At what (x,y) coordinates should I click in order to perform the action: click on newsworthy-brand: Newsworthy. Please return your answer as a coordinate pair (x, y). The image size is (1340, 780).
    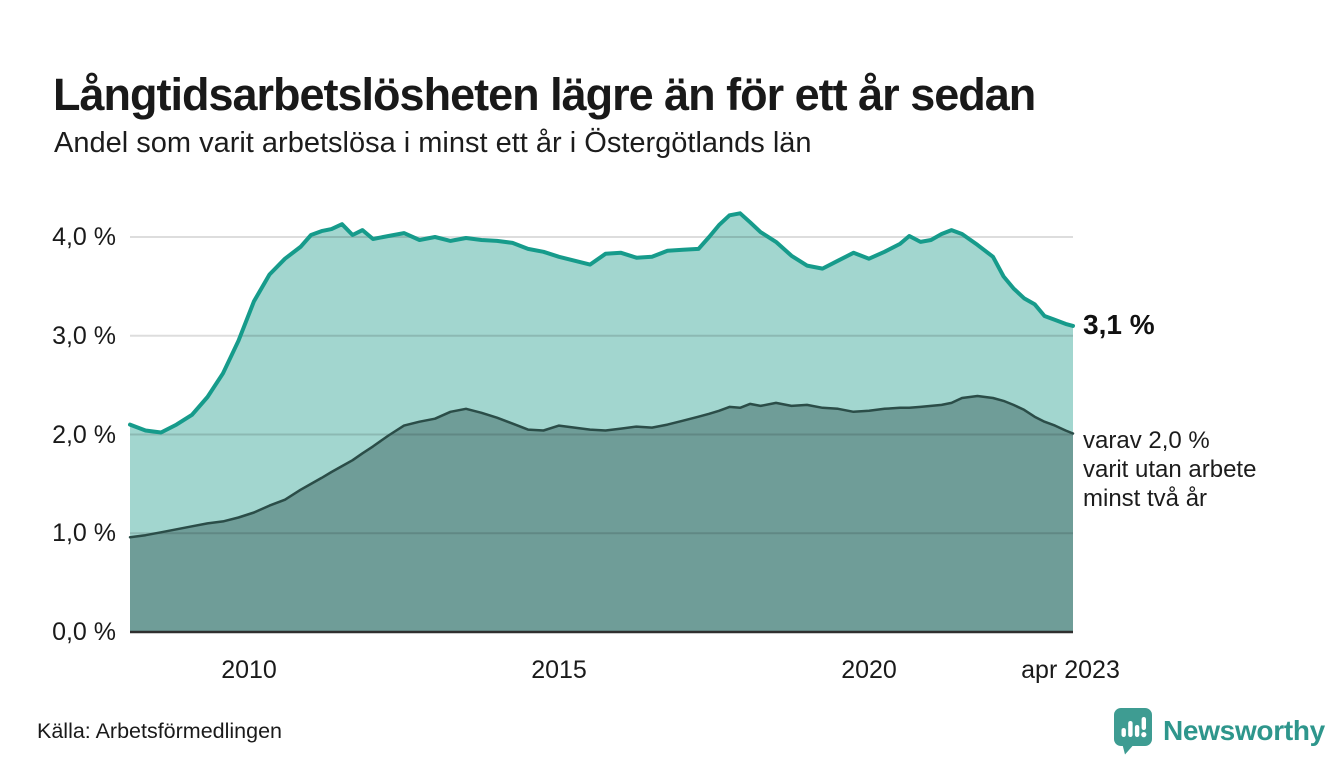
    Looking at the image, I should click on (1218, 730).